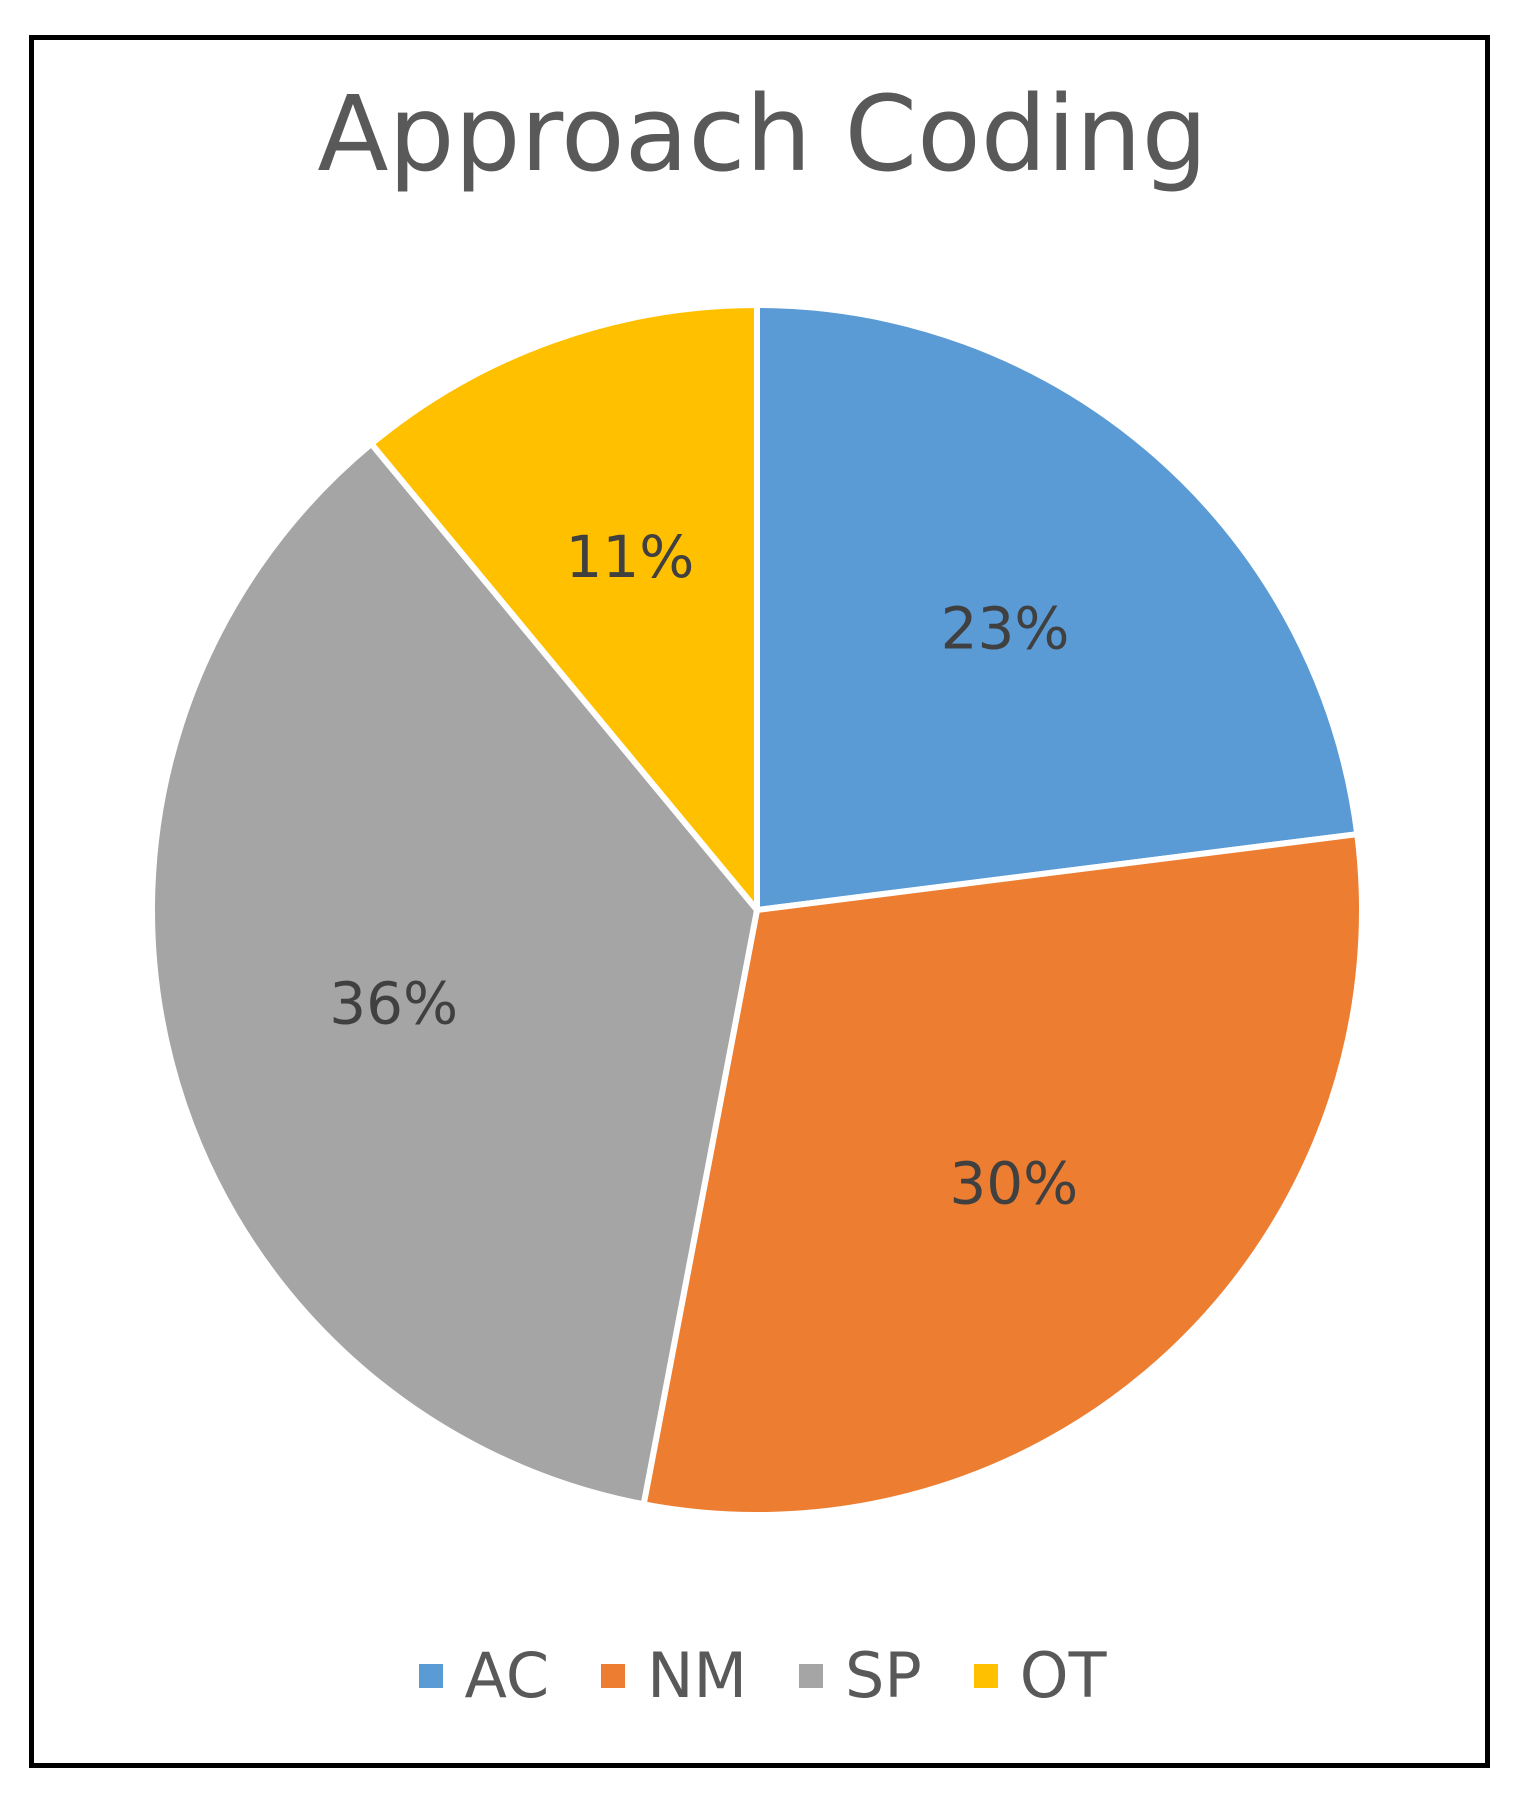  What do you see at coordinates (762, 1676) in the screenshot?
I see `chart-legend: AC NM SP OT` at bounding box center [762, 1676].